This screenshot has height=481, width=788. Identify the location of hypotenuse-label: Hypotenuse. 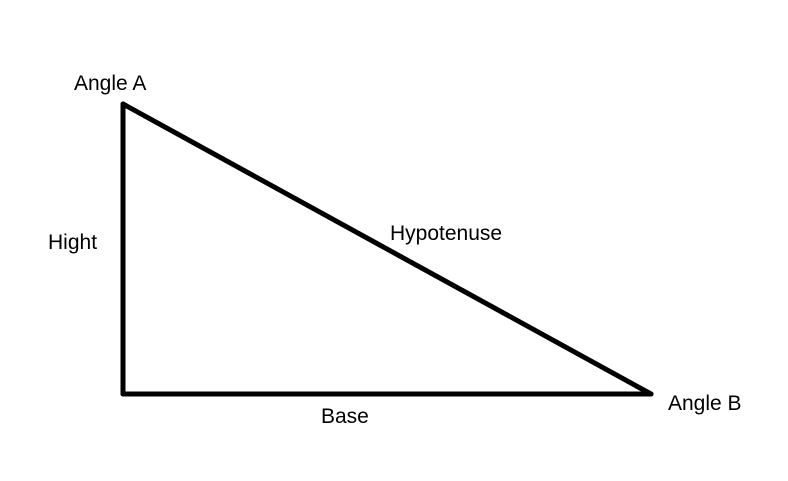
(446, 233).